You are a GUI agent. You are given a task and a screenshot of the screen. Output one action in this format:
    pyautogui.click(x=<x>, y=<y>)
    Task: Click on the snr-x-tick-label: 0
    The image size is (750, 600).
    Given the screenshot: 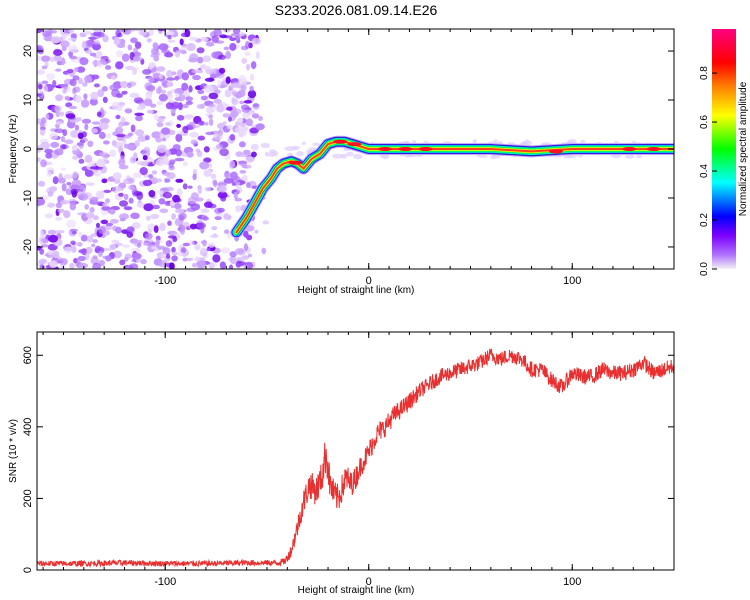 What is the action you would take?
    pyautogui.click(x=369, y=582)
    